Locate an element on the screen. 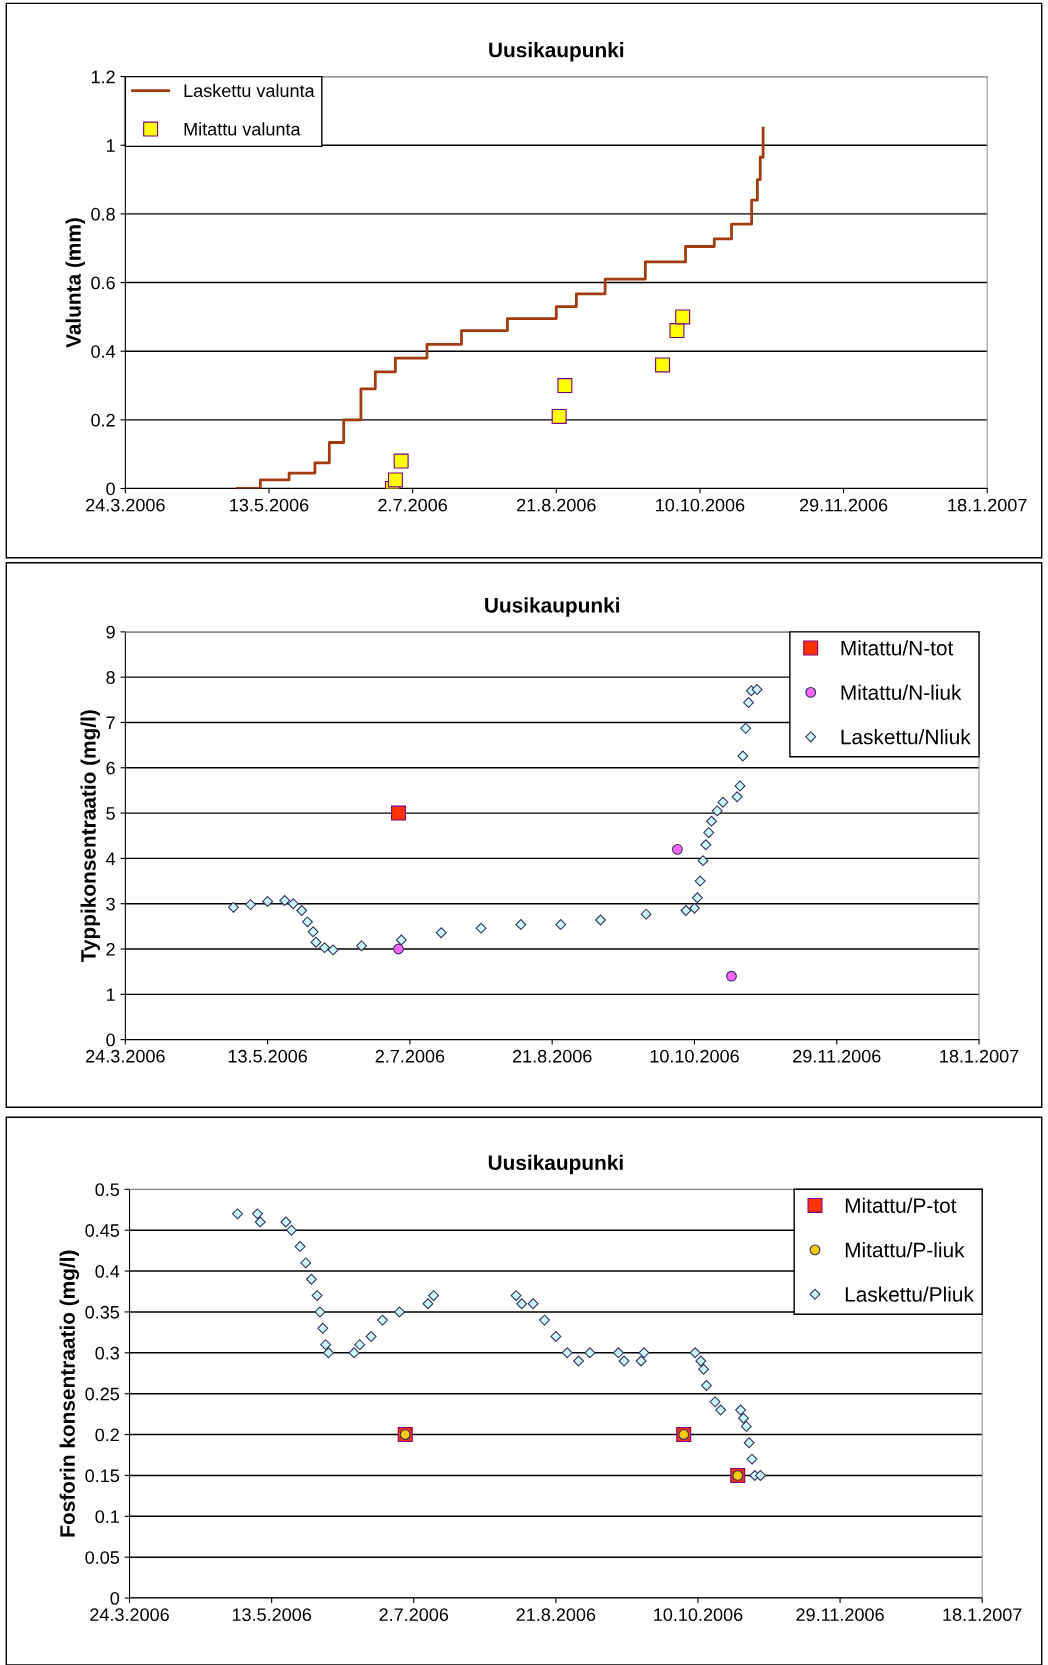  y-tick-label: 0.1 is located at coordinates (107, 1517).